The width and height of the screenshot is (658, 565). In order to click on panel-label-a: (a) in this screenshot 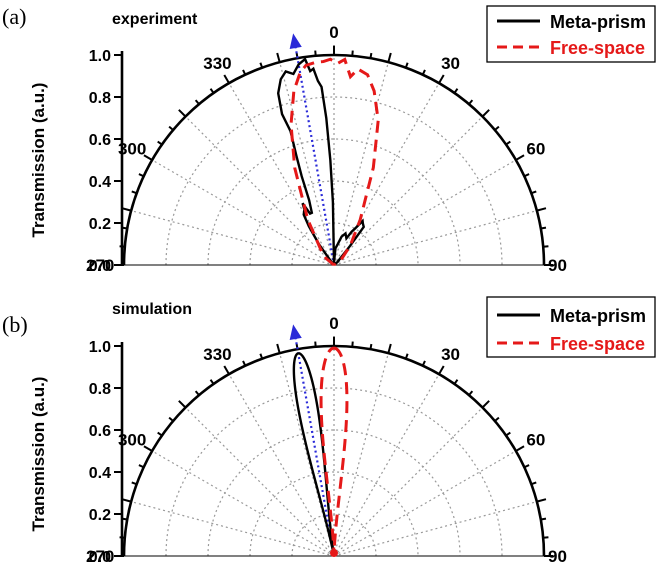, I will do `click(14, 16)`.